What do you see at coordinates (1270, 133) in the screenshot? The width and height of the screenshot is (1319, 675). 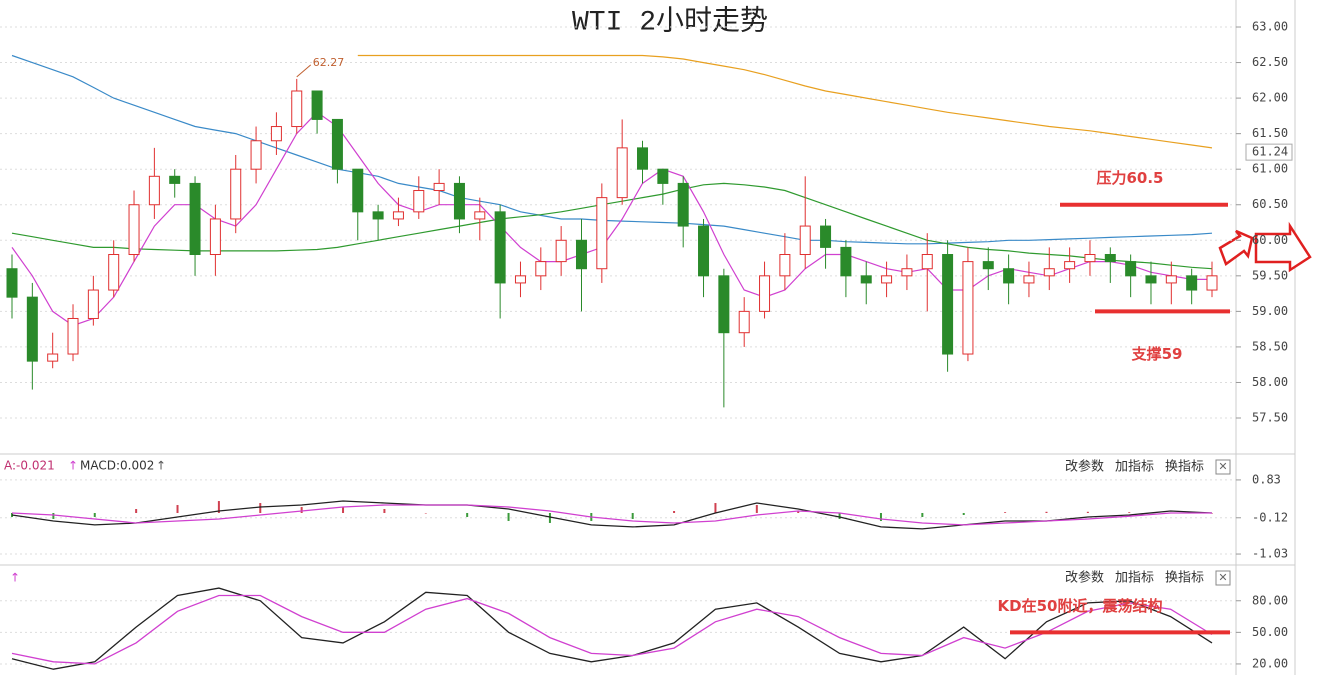 I see `y-tick-label: 61.50` at bounding box center [1270, 133].